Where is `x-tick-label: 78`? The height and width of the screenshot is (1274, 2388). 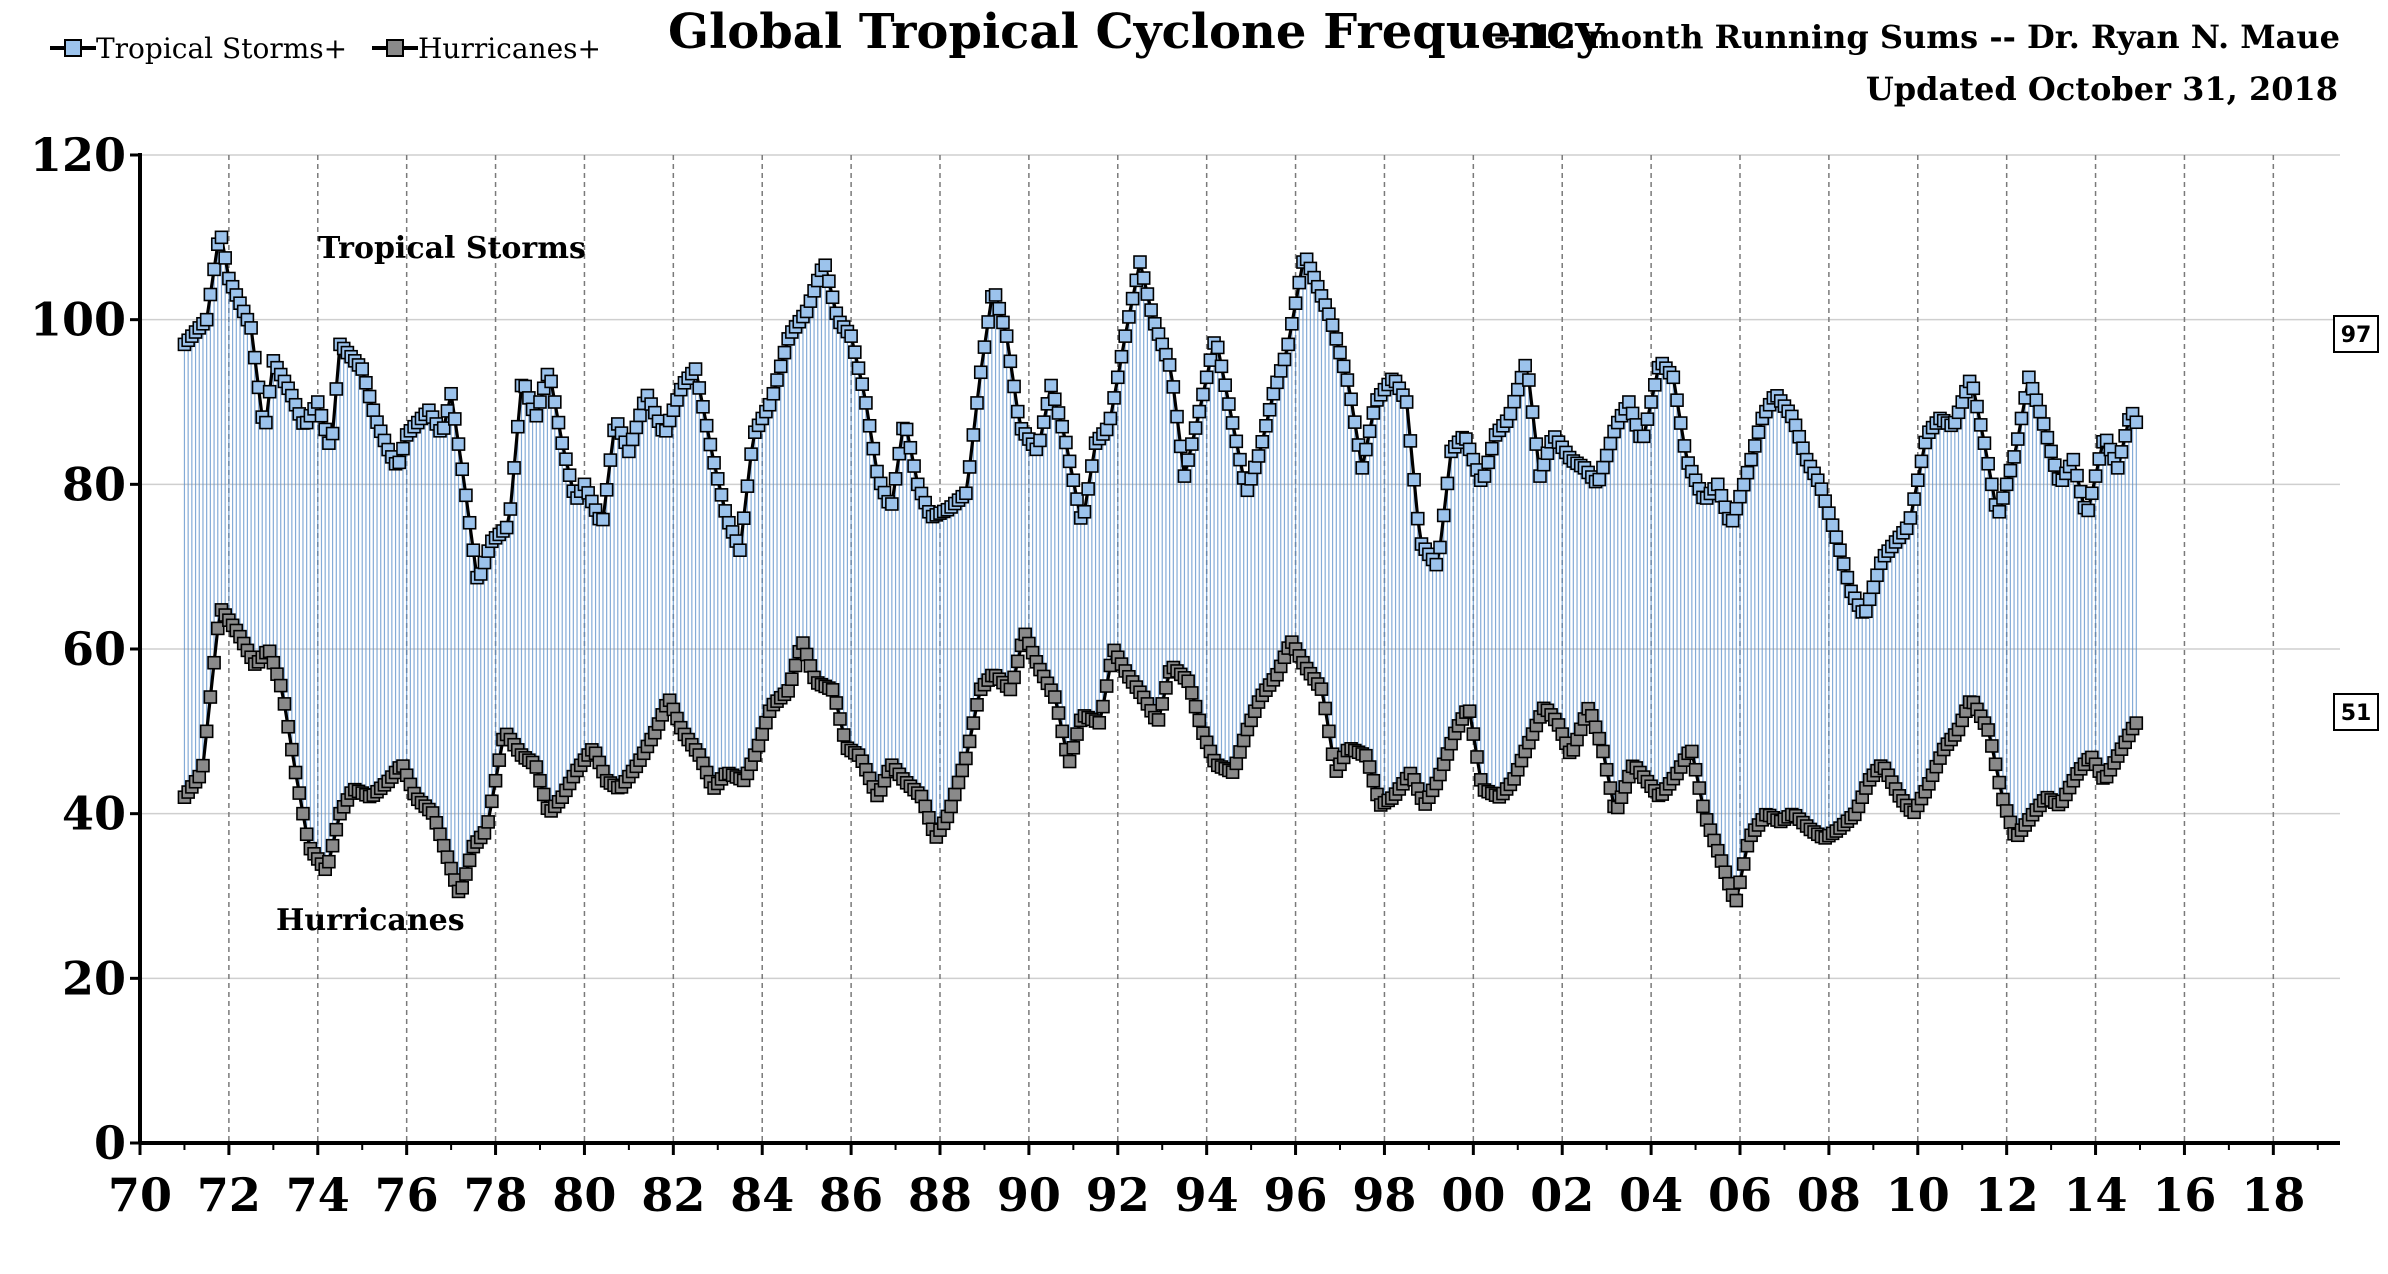
x-tick-label: 78 is located at coordinates (496, 1195).